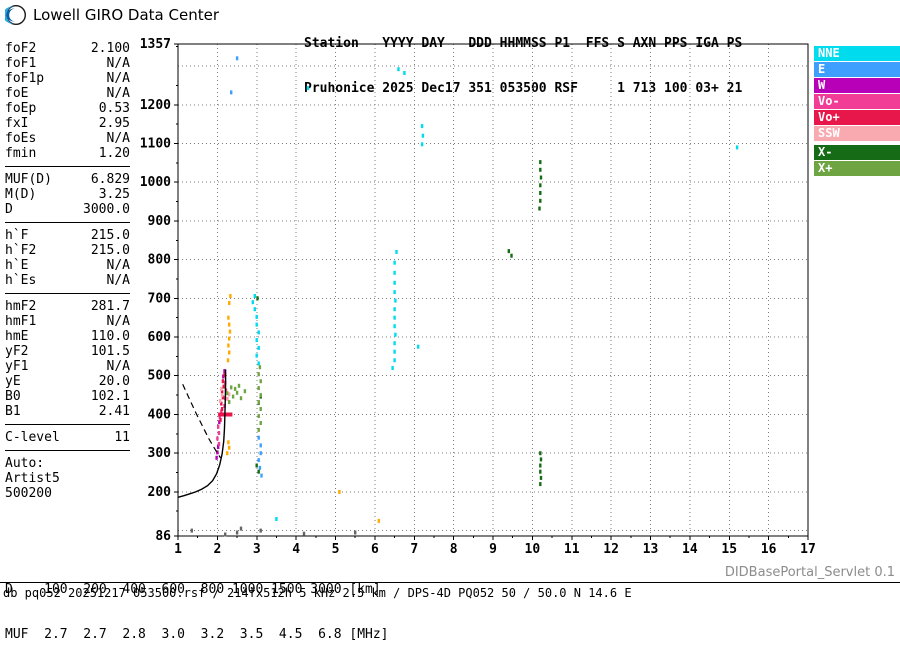 The image size is (900, 657). What do you see at coordinates (16, 15) in the screenshot?
I see `lowell-giro-logo-icon` at bounding box center [16, 15].